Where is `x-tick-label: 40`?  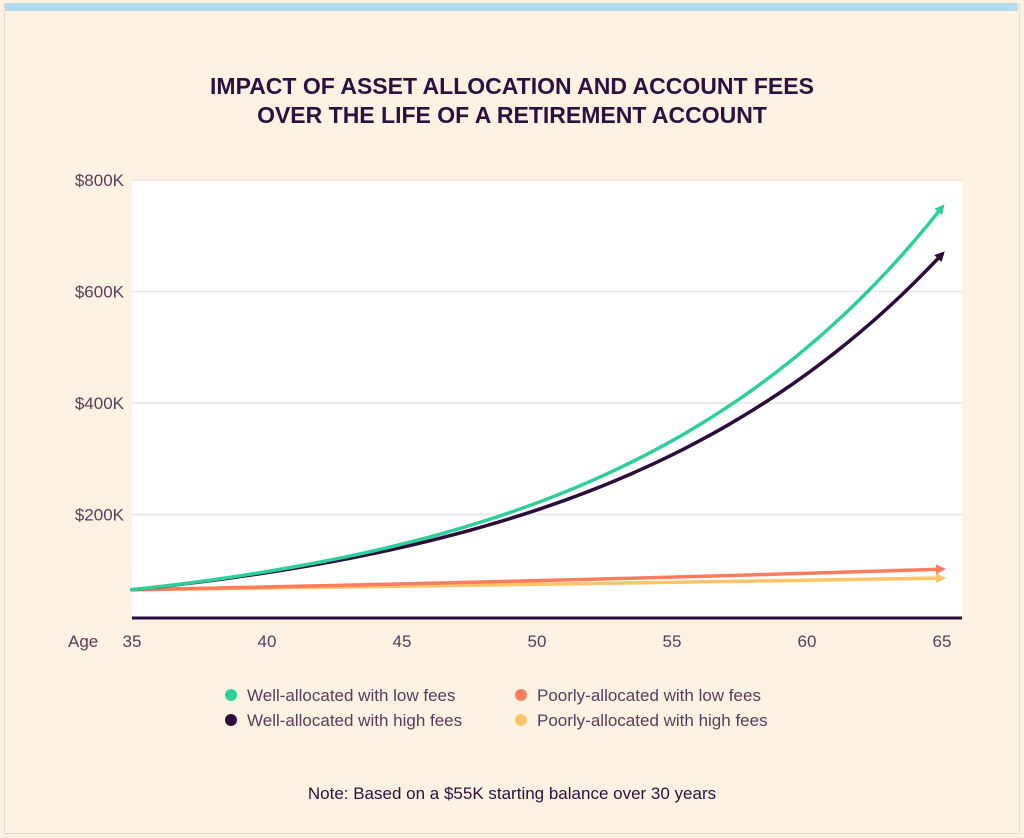
x-tick-label: 40 is located at coordinates (267, 641).